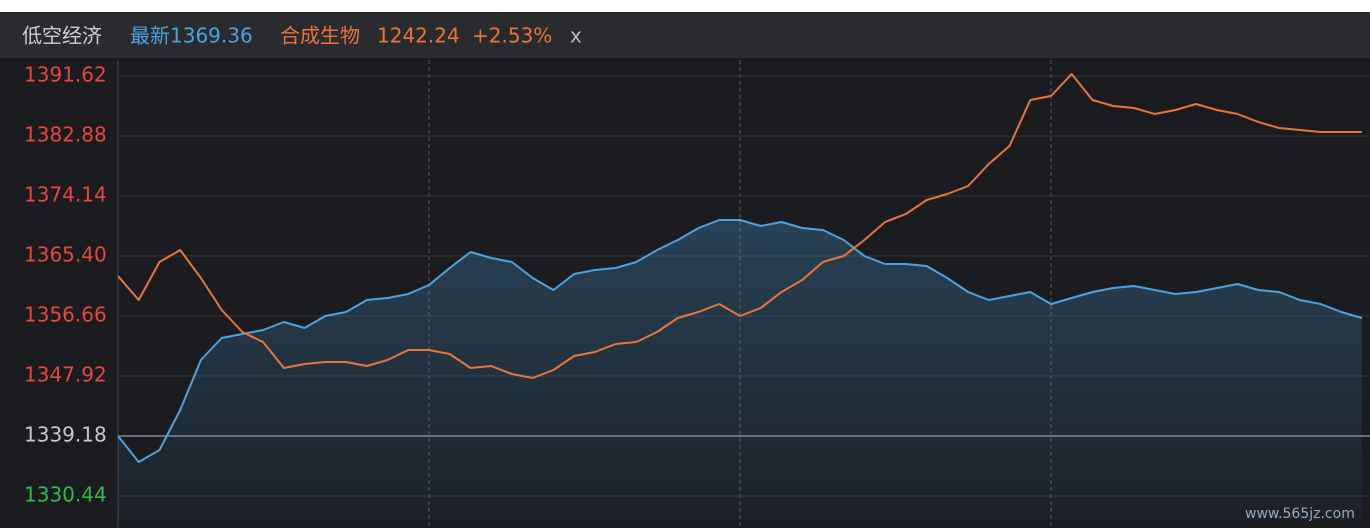 The image size is (1370, 528). What do you see at coordinates (576, 36) in the screenshot?
I see `close-button: x` at bounding box center [576, 36].